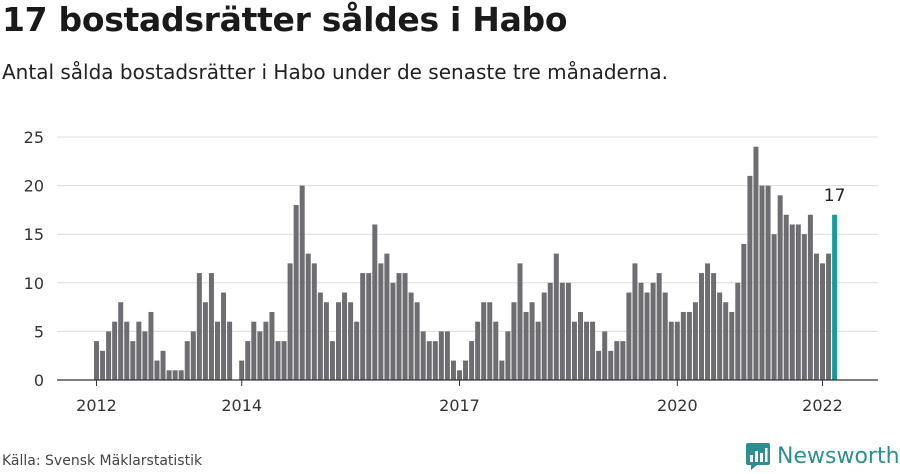 This screenshot has width=900, height=474. What do you see at coordinates (96, 405) in the screenshot?
I see `x-tick-label: 2012` at bounding box center [96, 405].